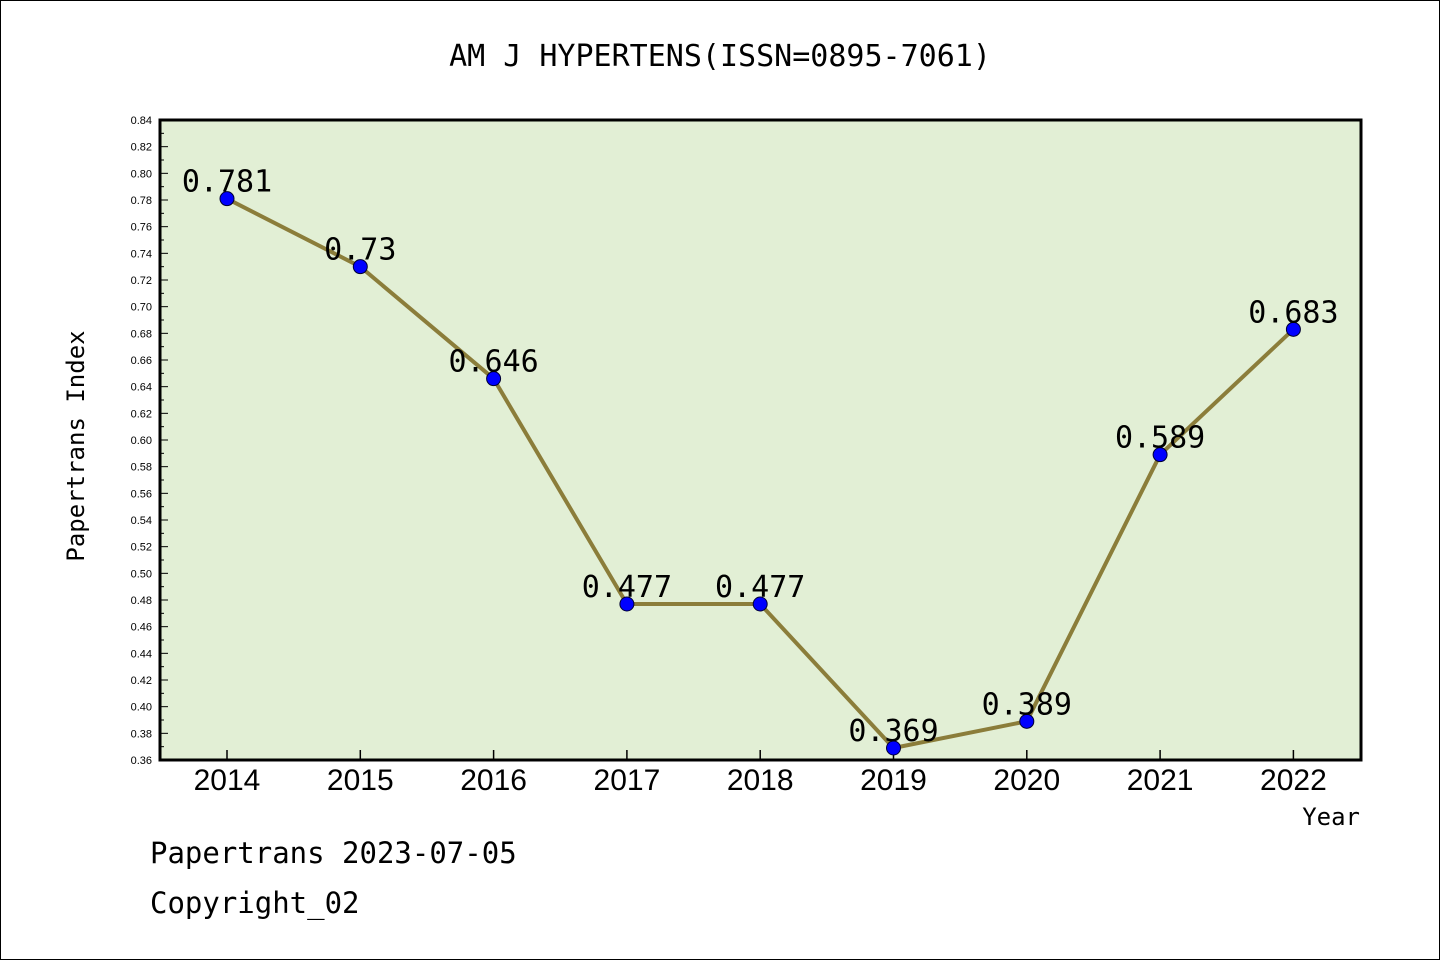  Describe the element at coordinates (141, 761) in the screenshot. I see `y-tick-label: 0.36` at that location.